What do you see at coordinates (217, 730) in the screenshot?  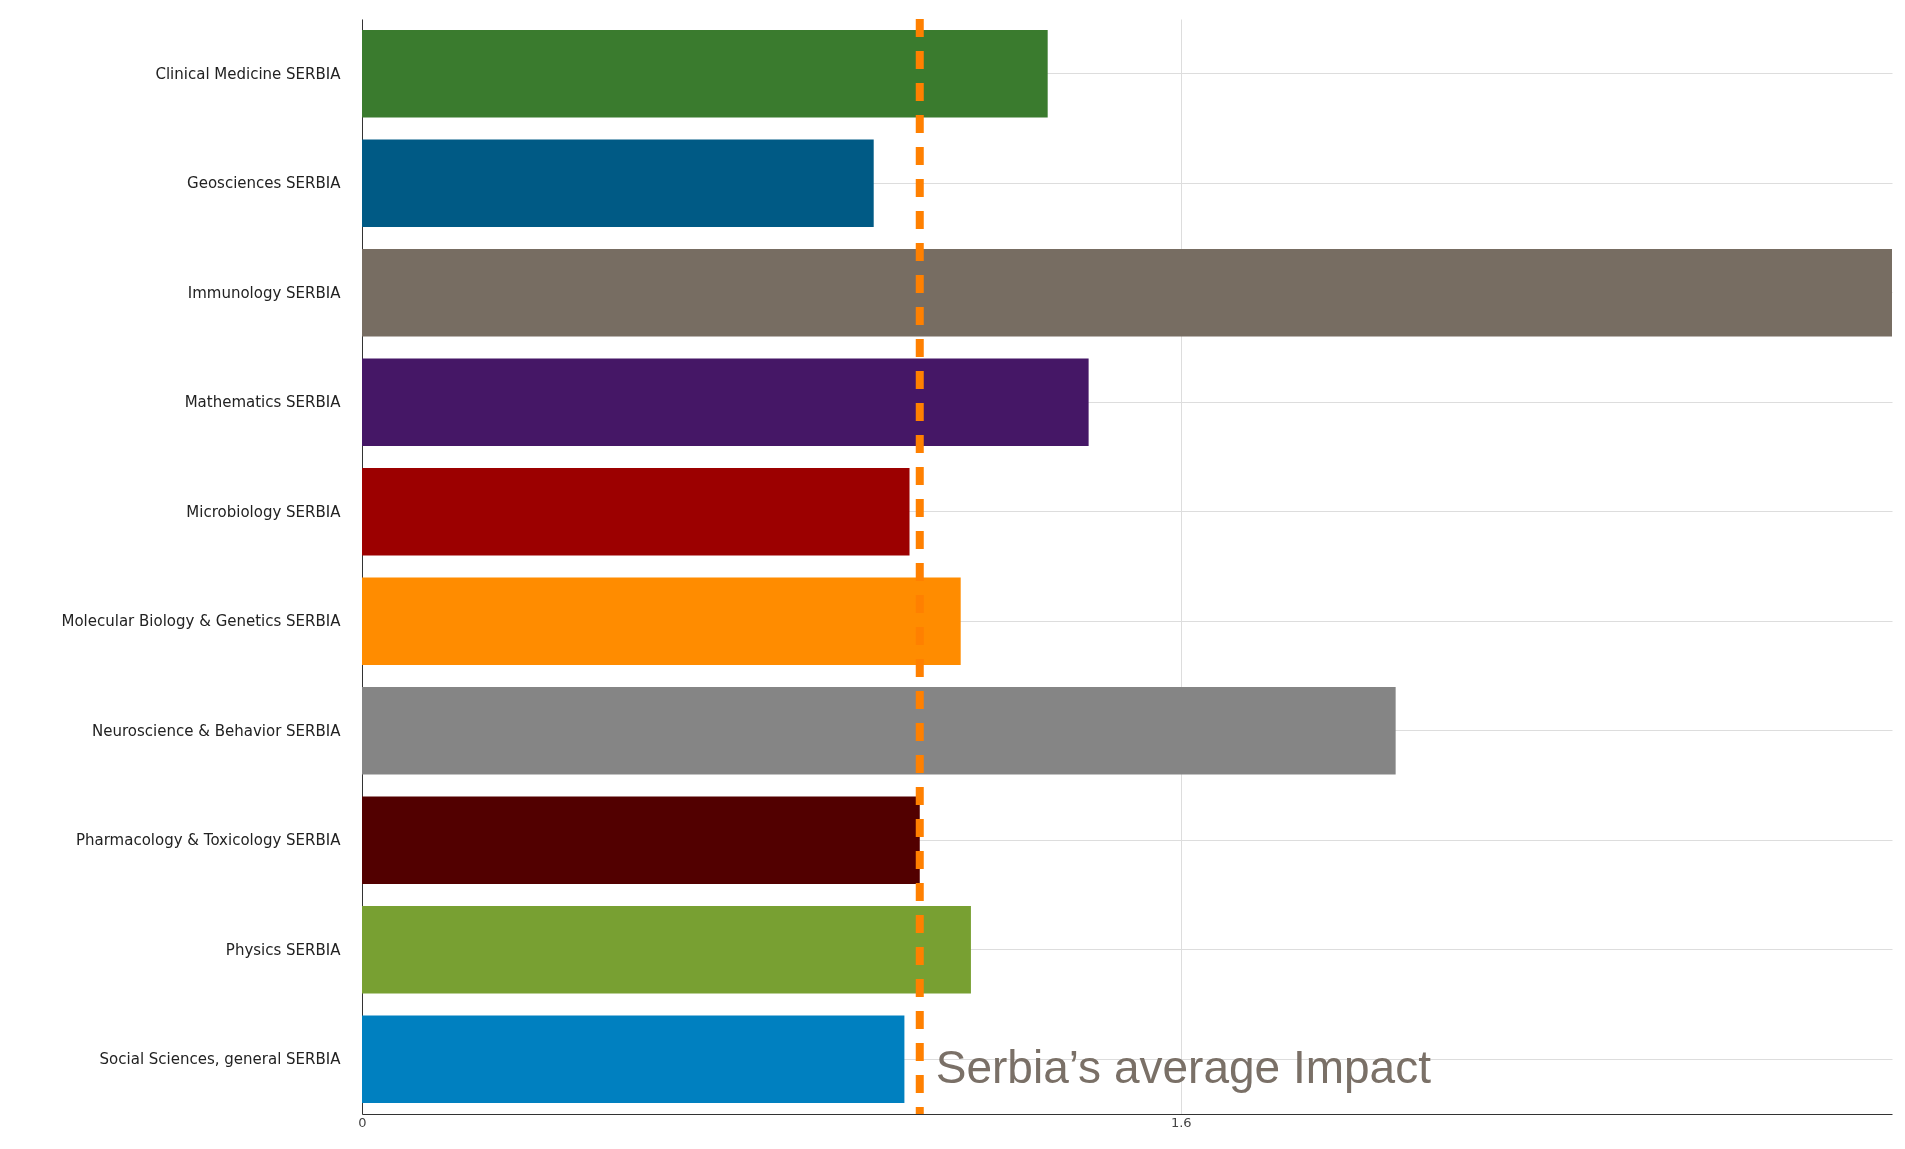 I see `y-tick-label: Neuroscience & Behavior SERBIA` at bounding box center [217, 730].